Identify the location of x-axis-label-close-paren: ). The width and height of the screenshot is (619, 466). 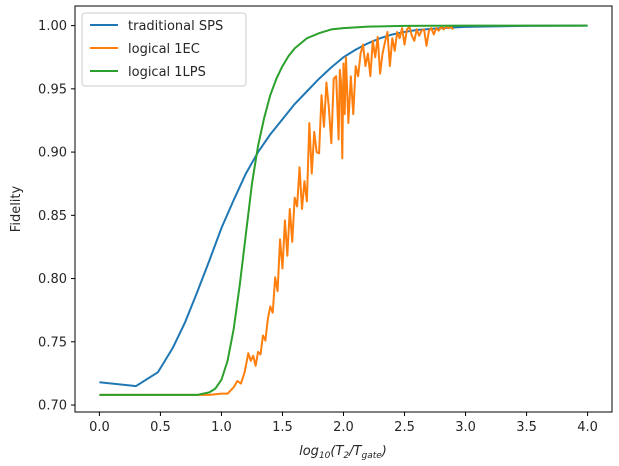
(384, 451).